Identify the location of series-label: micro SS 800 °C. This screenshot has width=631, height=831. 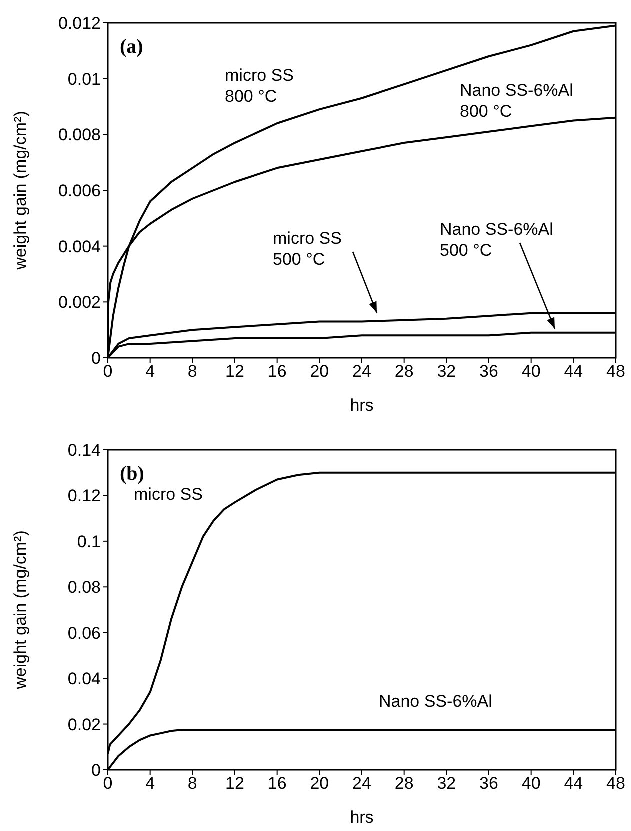
(259, 86).